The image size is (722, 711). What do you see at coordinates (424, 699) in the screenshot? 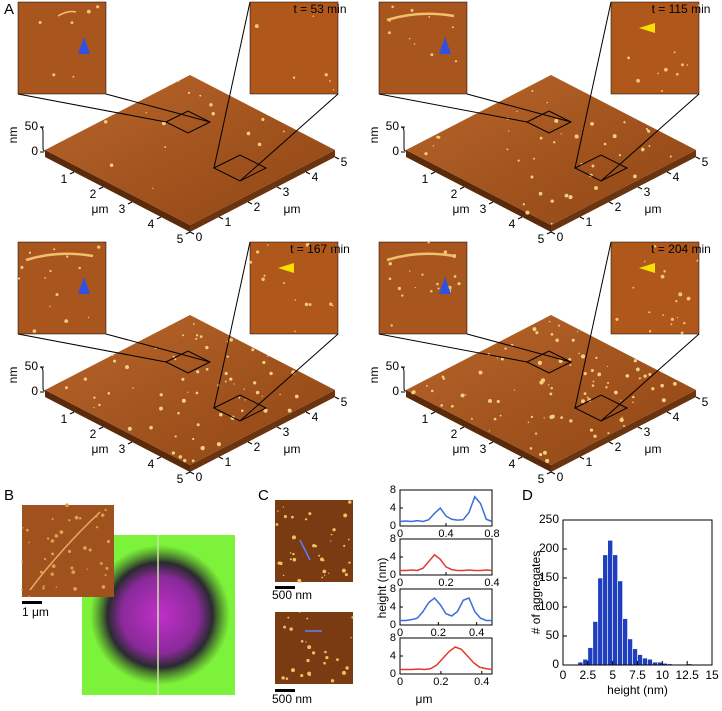
I see `x-axis-label: μm` at bounding box center [424, 699].